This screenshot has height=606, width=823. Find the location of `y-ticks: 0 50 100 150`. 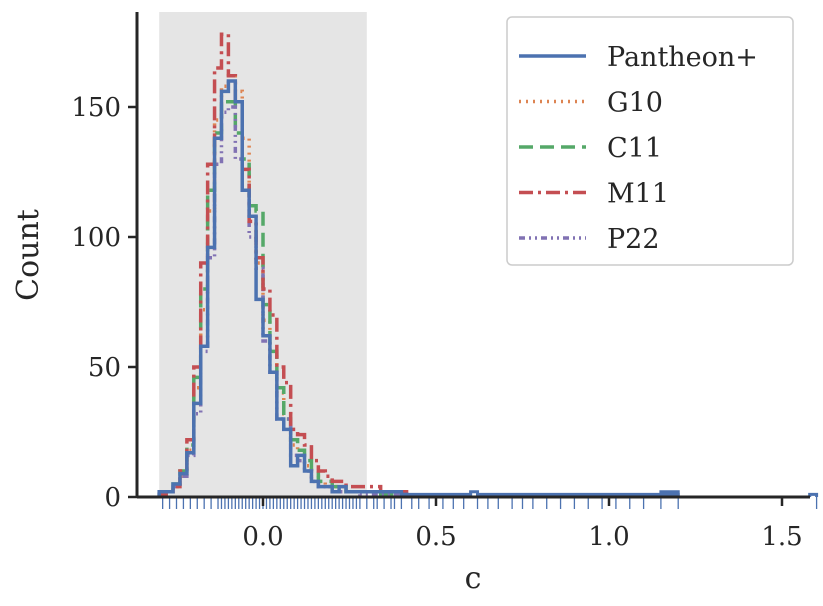

y-ticks: 0 50 100 150 is located at coordinates (104, 303).